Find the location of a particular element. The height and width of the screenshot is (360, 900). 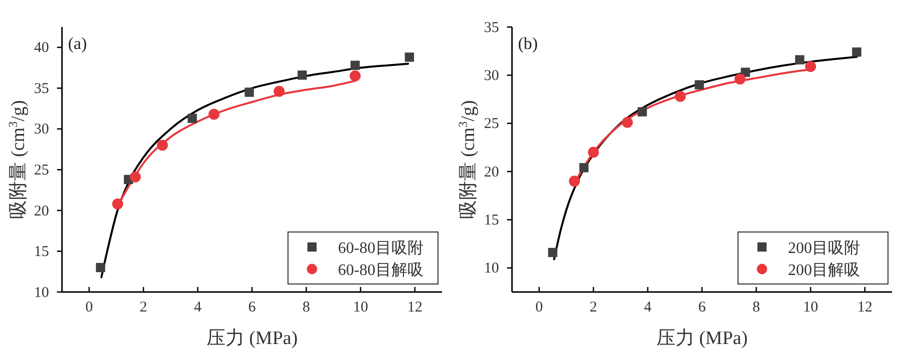

legend-label: 200目解吸 is located at coordinates (824, 270).